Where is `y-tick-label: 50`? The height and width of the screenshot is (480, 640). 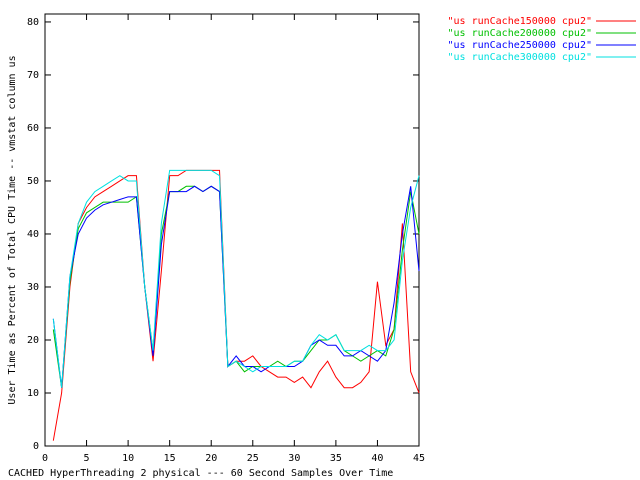 y-tick-label: 50 is located at coordinates (33, 181).